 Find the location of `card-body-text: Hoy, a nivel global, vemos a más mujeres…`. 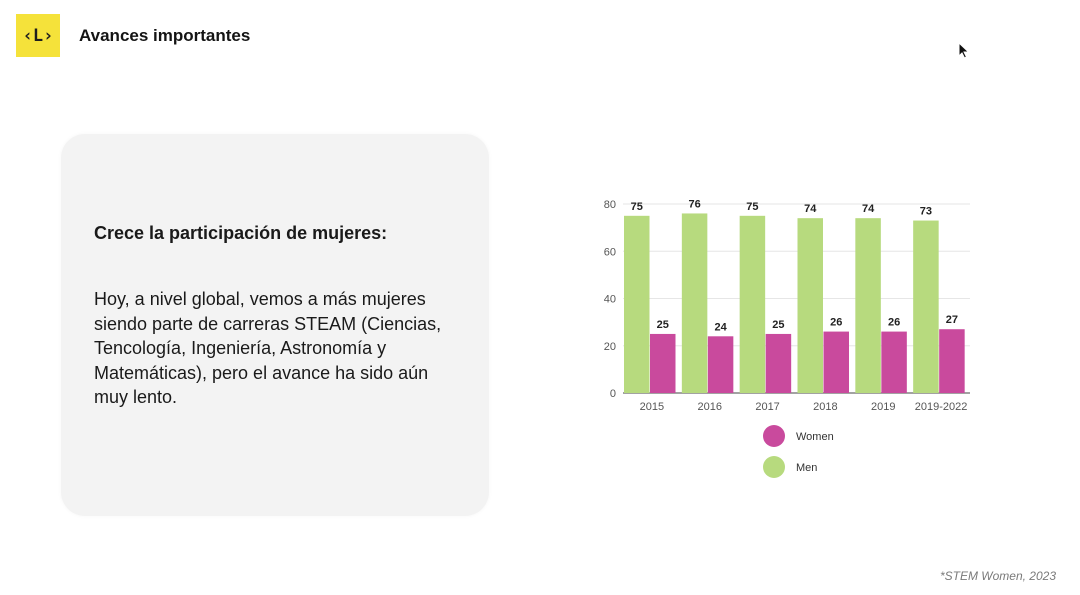

card-body-text: Hoy, a nivel global, vemos a más mujeres… is located at coordinates (268, 348).